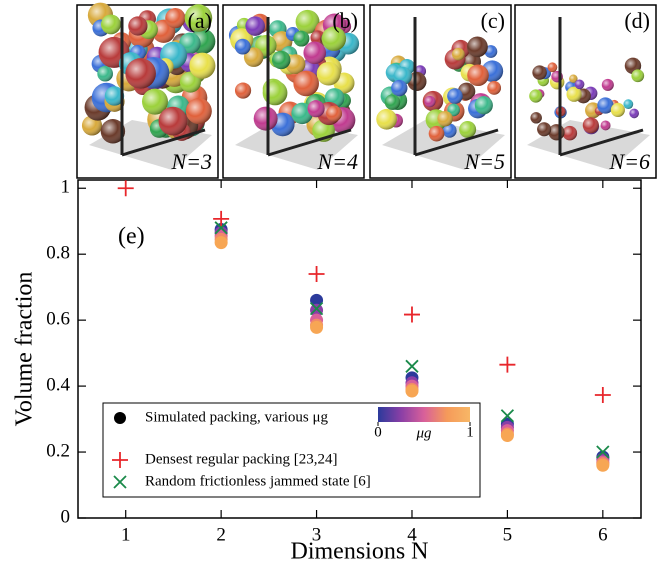 This screenshot has width=663, height=569. What do you see at coordinates (191, 161) in the screenshot?
I see `panel-caption: N=3` at bounding box center [191, 161].